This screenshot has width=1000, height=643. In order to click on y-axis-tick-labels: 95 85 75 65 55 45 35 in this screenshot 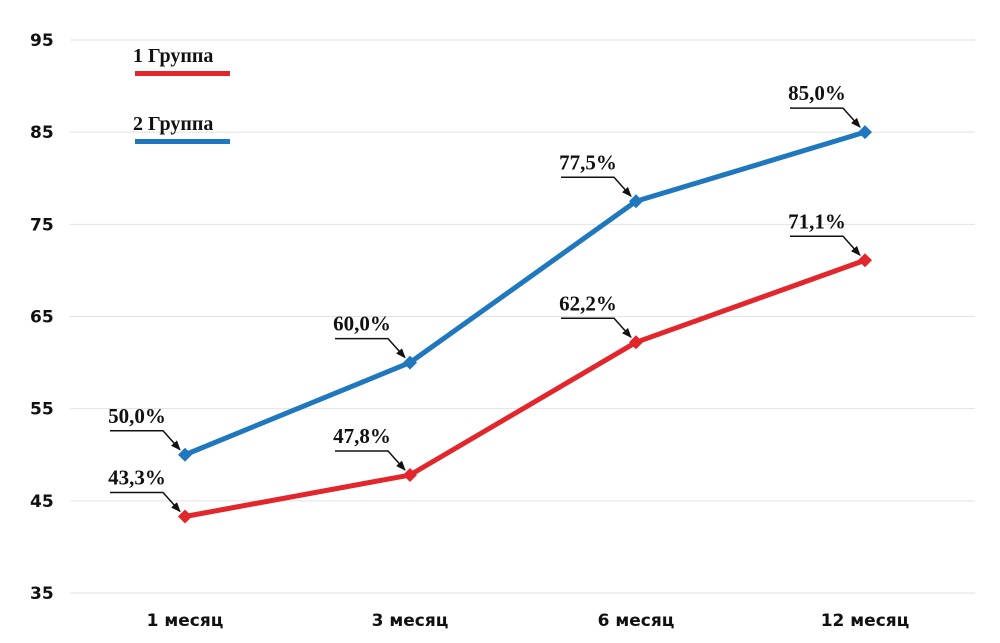, I will do `click(42, 317)`.